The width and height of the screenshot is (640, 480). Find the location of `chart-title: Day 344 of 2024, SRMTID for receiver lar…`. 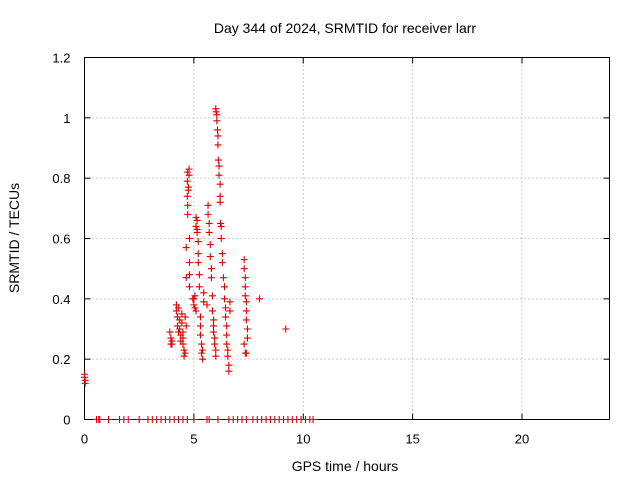

chart-title: Day 344 of 2024, SRMTID for receiver lar… is located at coordinates (345, 28).